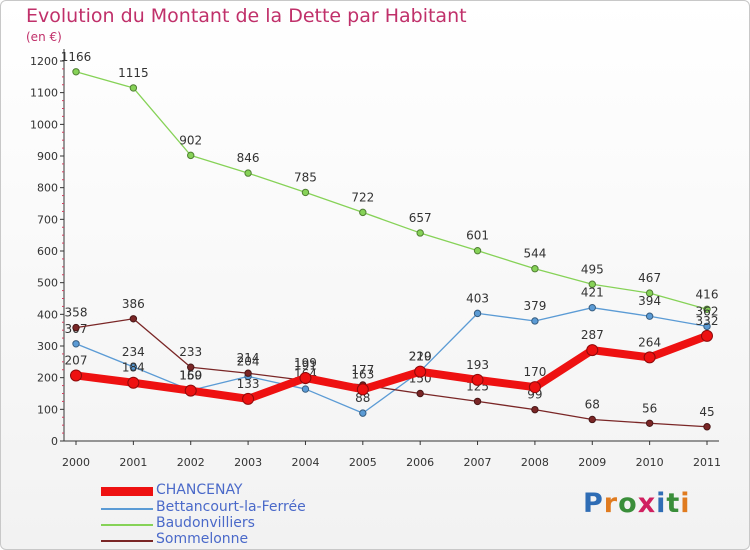  Describe the element at coordinates (44, 93) in the screenshot. I see `y-tick-label: 1100` at that location.